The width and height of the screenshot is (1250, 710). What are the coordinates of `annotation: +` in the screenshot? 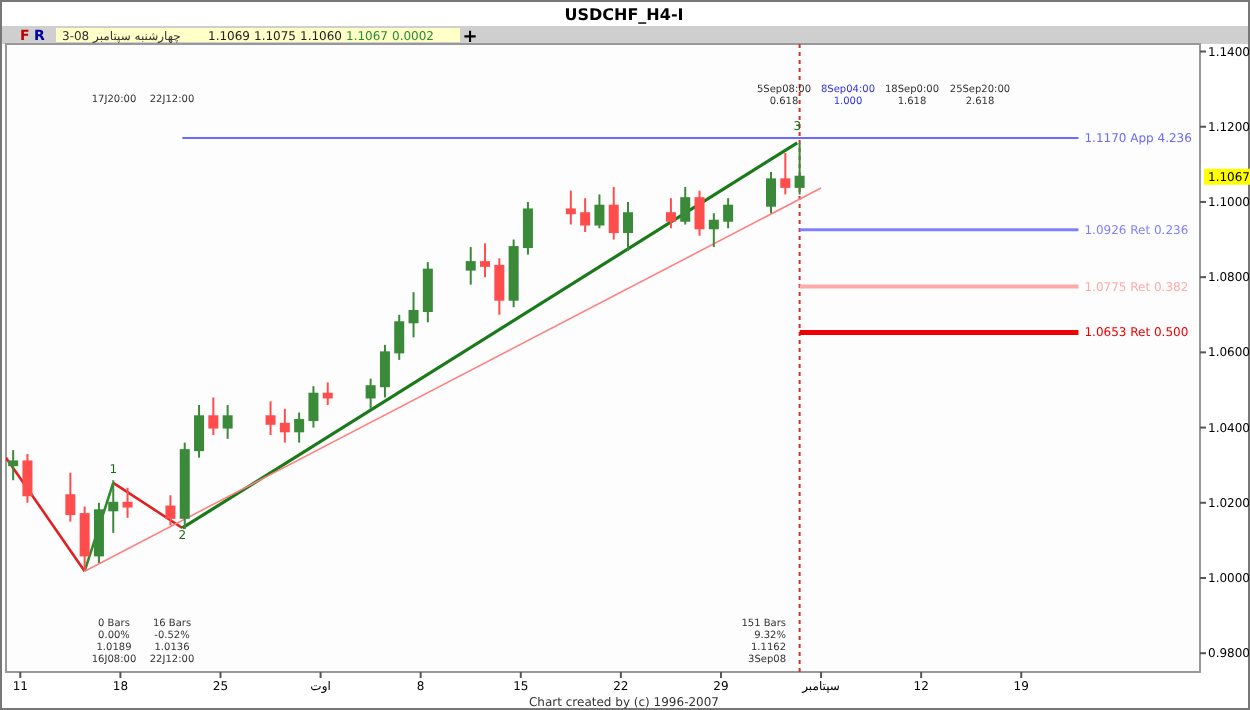 It's located at (470, 38).